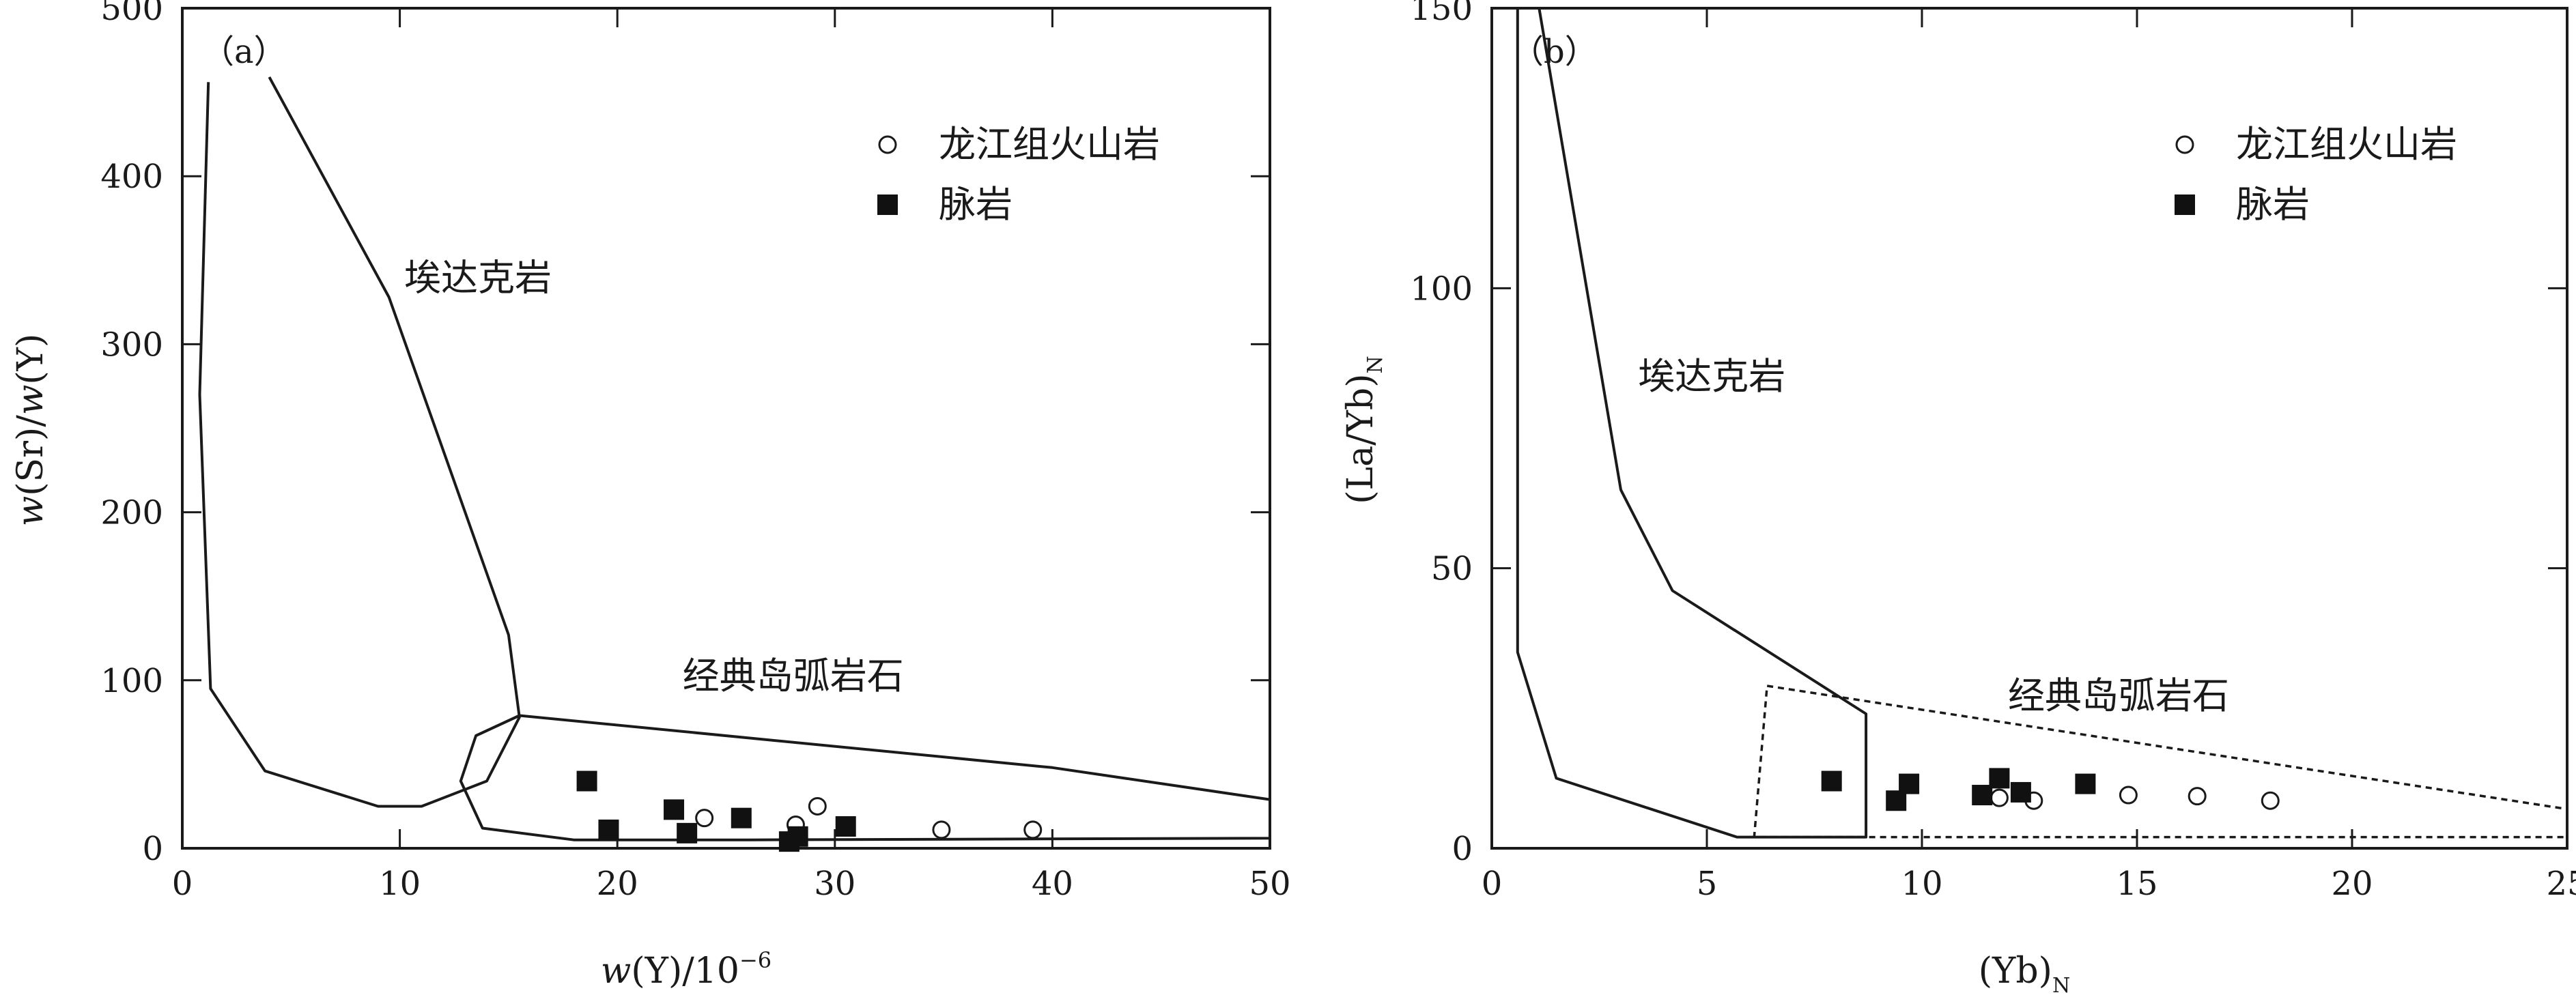  What do you see at coordinates (1921, 884) in the screenshot?
I see `panel-b-x-tick-label: 10` at bounding box center [1921, 884].